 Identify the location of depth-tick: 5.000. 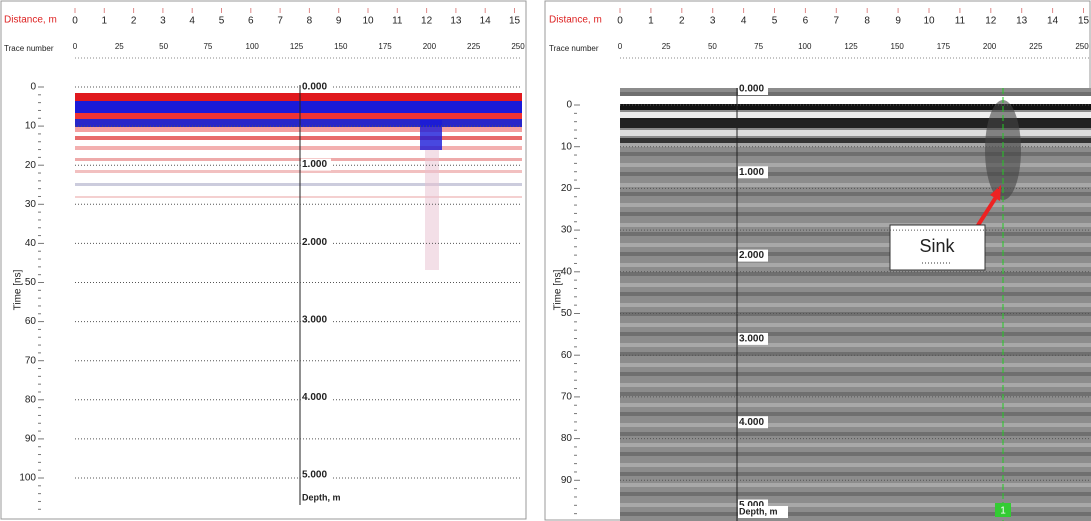
(314, 475).